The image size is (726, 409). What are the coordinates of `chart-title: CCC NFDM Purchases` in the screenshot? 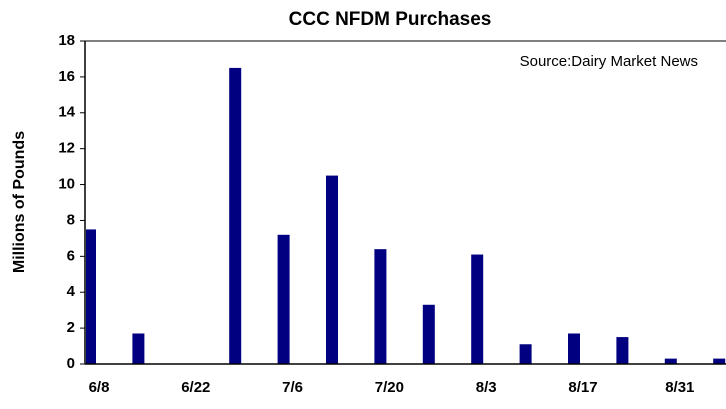 It's located at (390, 19).